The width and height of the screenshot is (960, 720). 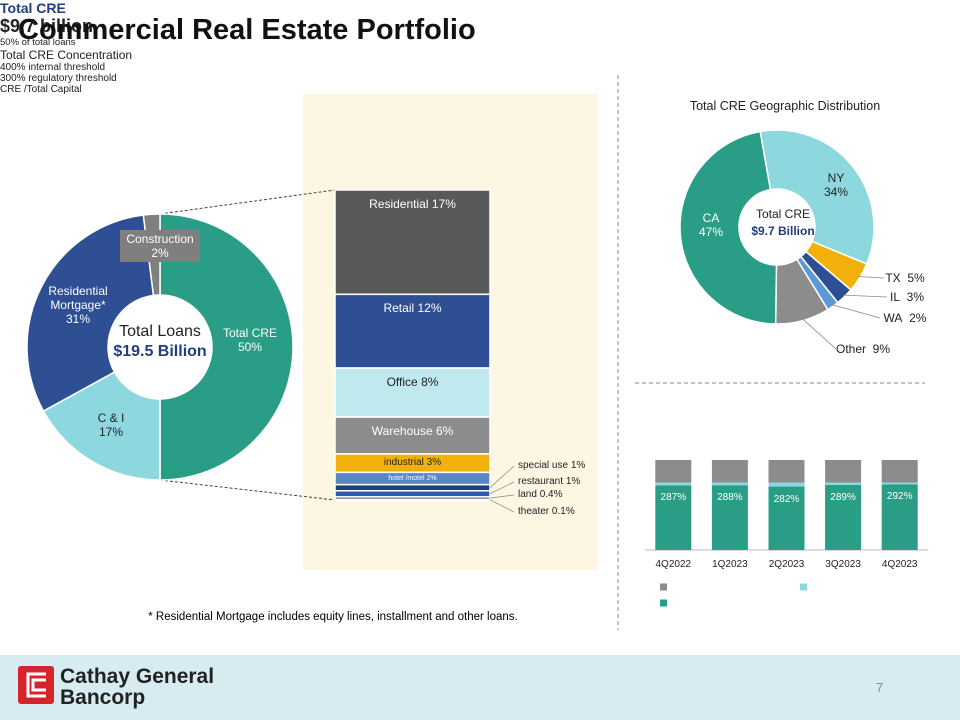 I want to click on segment-value: 12%, so click(x=429, y=308).